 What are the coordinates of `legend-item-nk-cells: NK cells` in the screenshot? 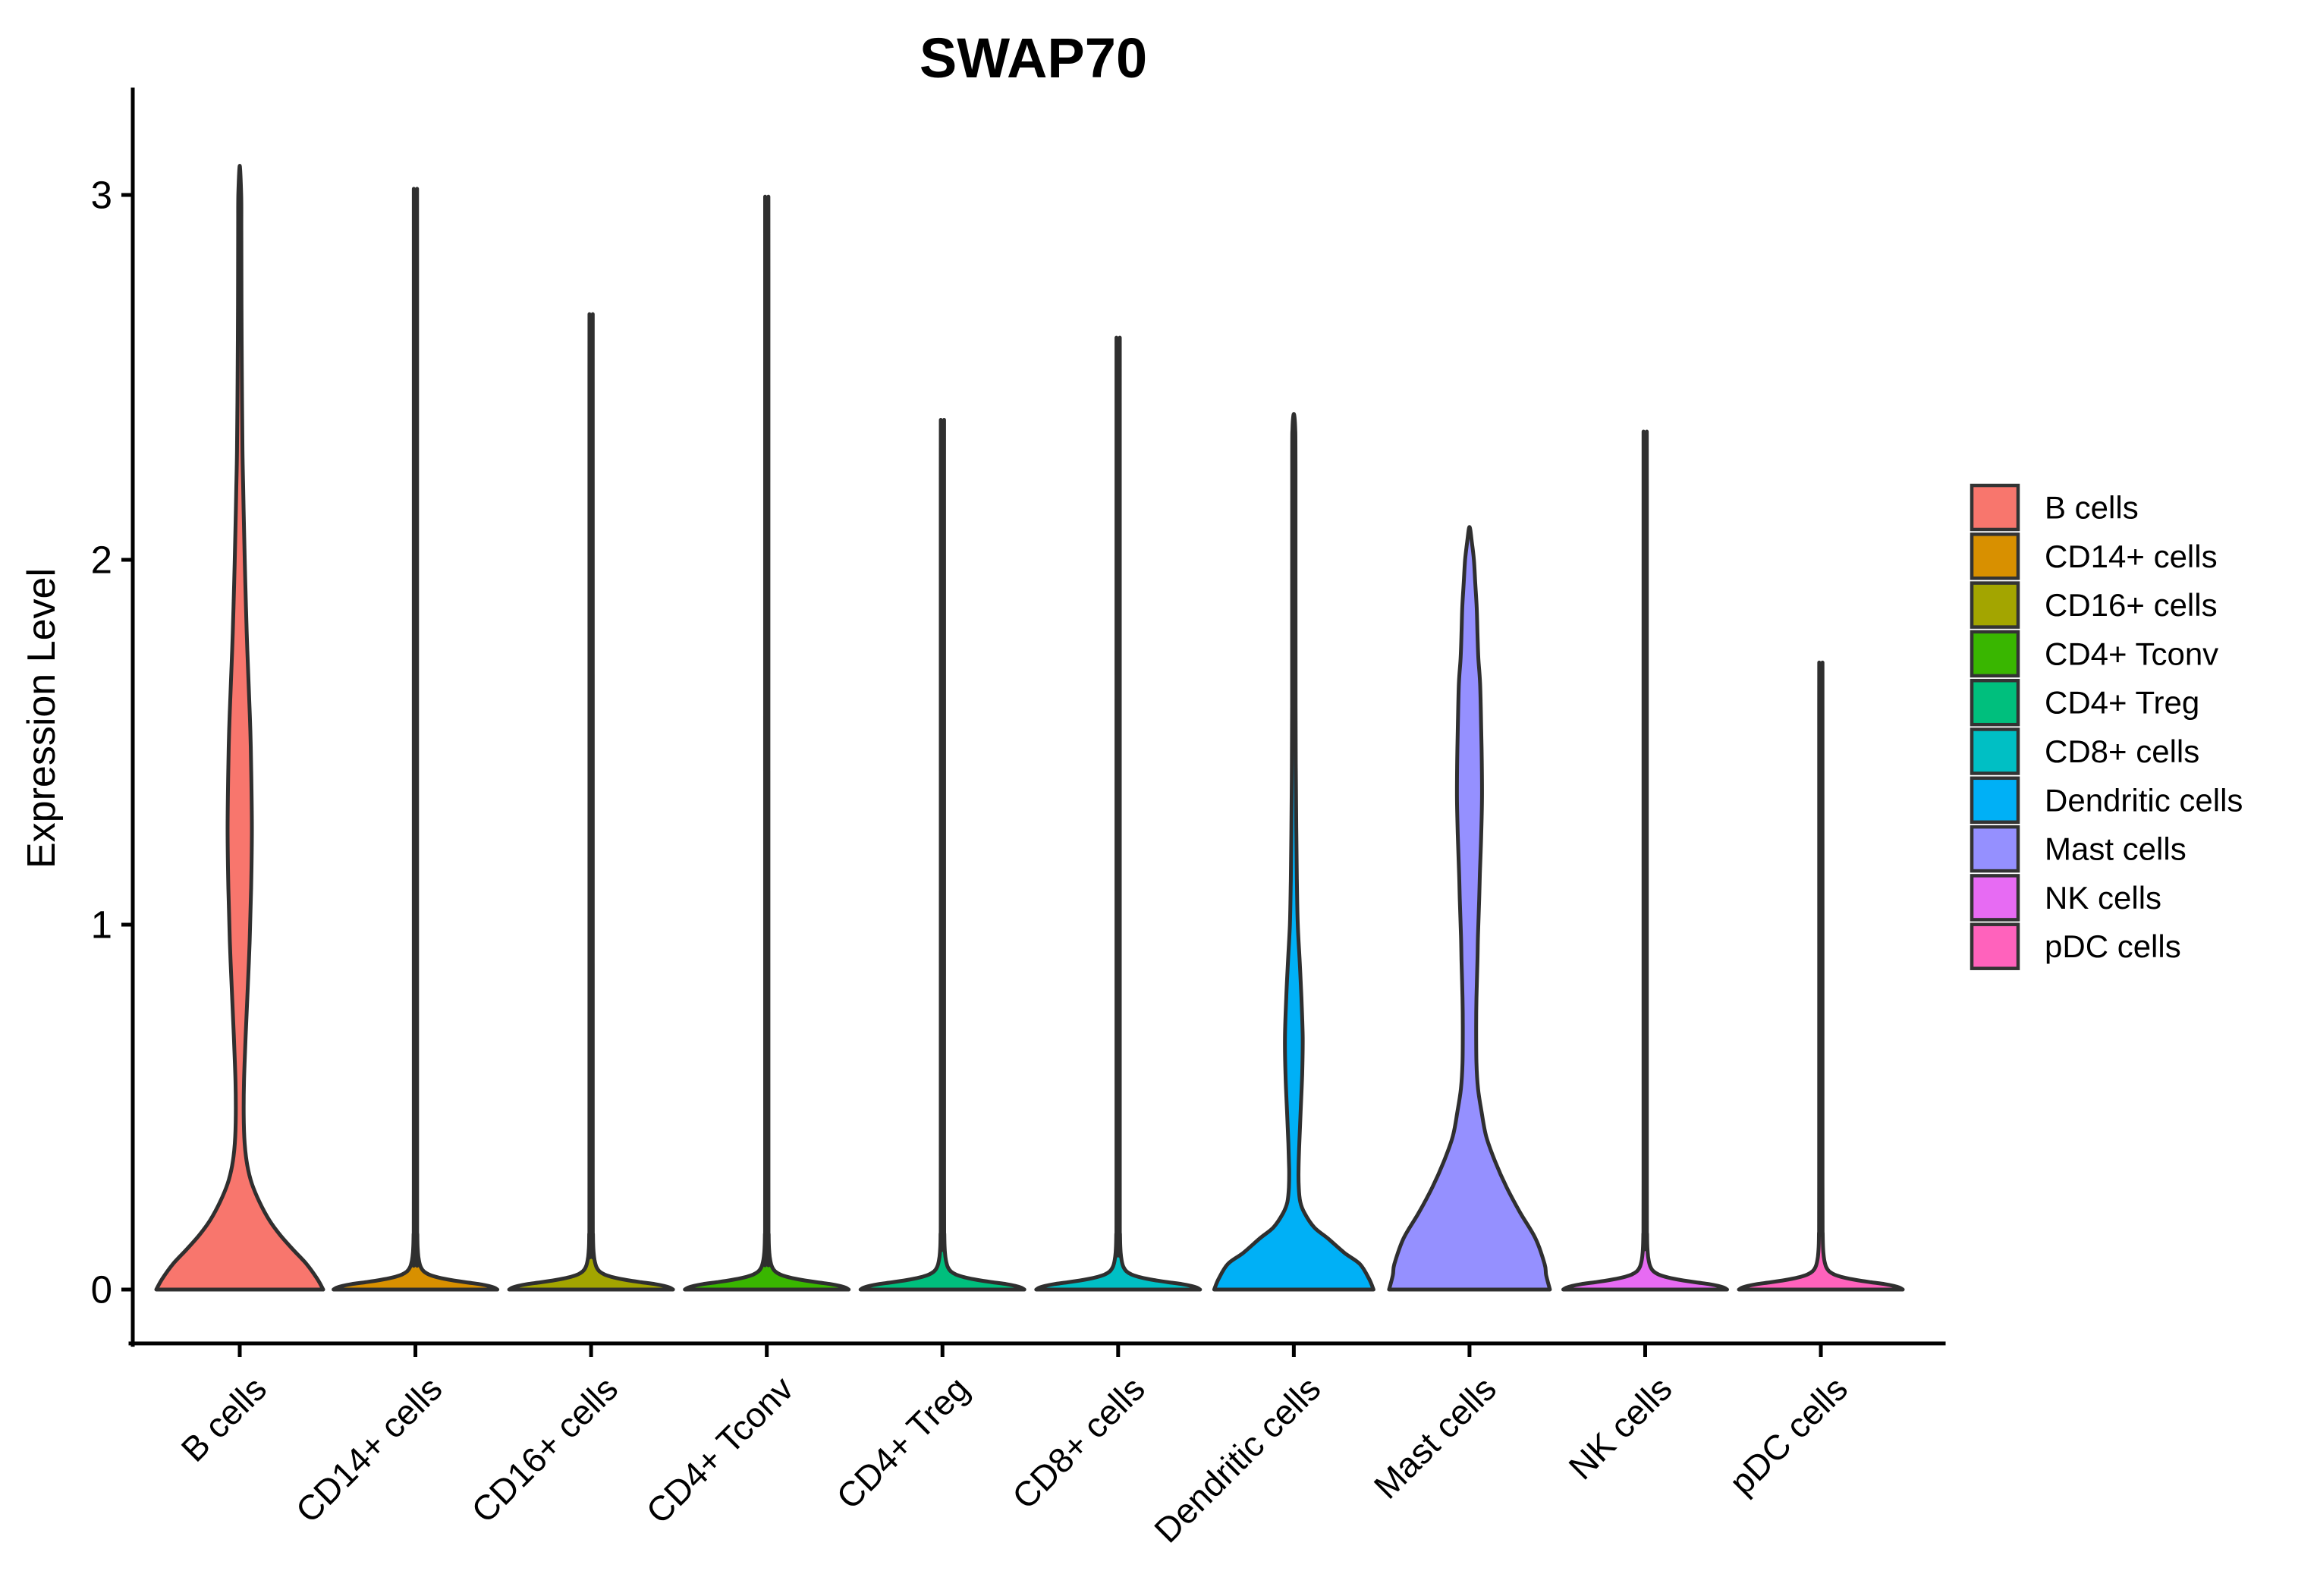 It's located at (2065, 898).